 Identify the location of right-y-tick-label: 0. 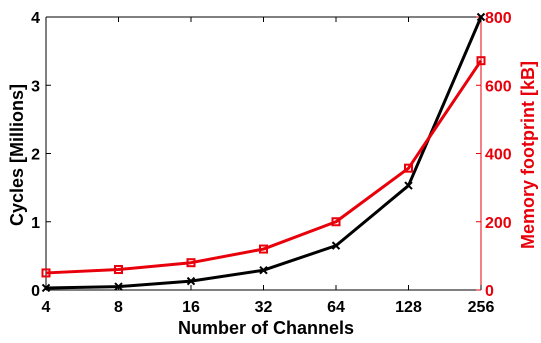
(489, 291).